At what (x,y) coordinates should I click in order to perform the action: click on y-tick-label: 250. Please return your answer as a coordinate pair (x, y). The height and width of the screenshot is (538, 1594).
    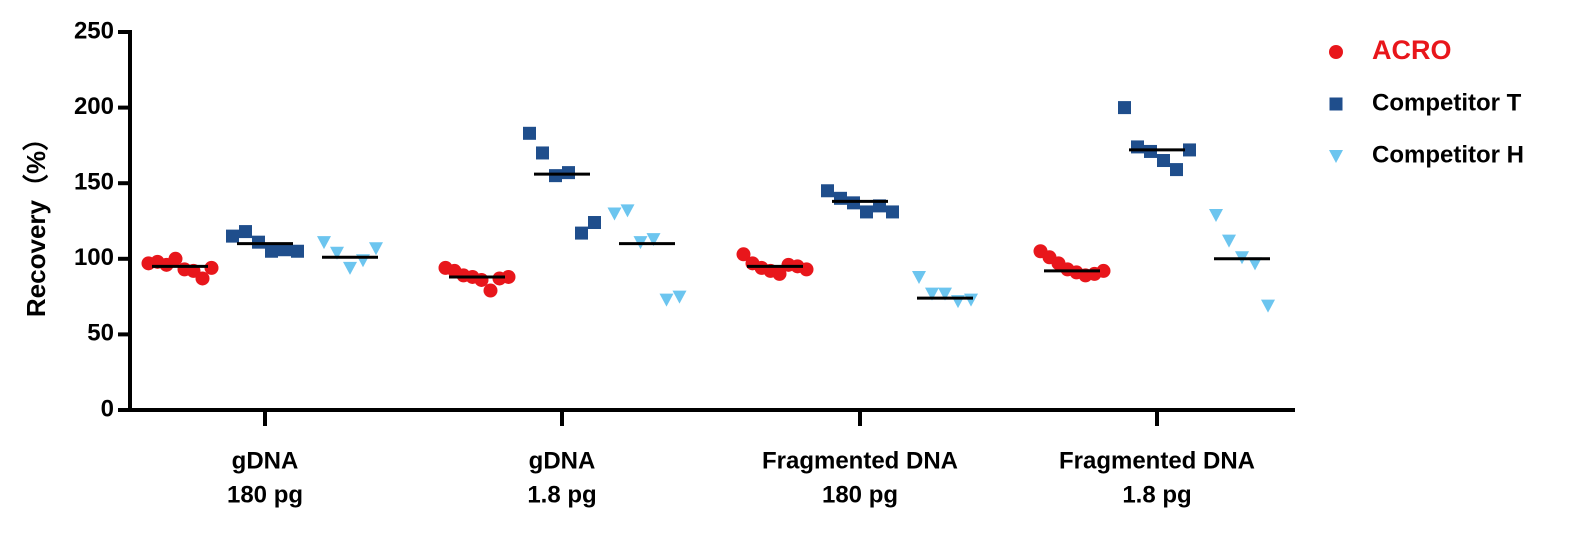
    Looking at the image, I should click on (94, 30).